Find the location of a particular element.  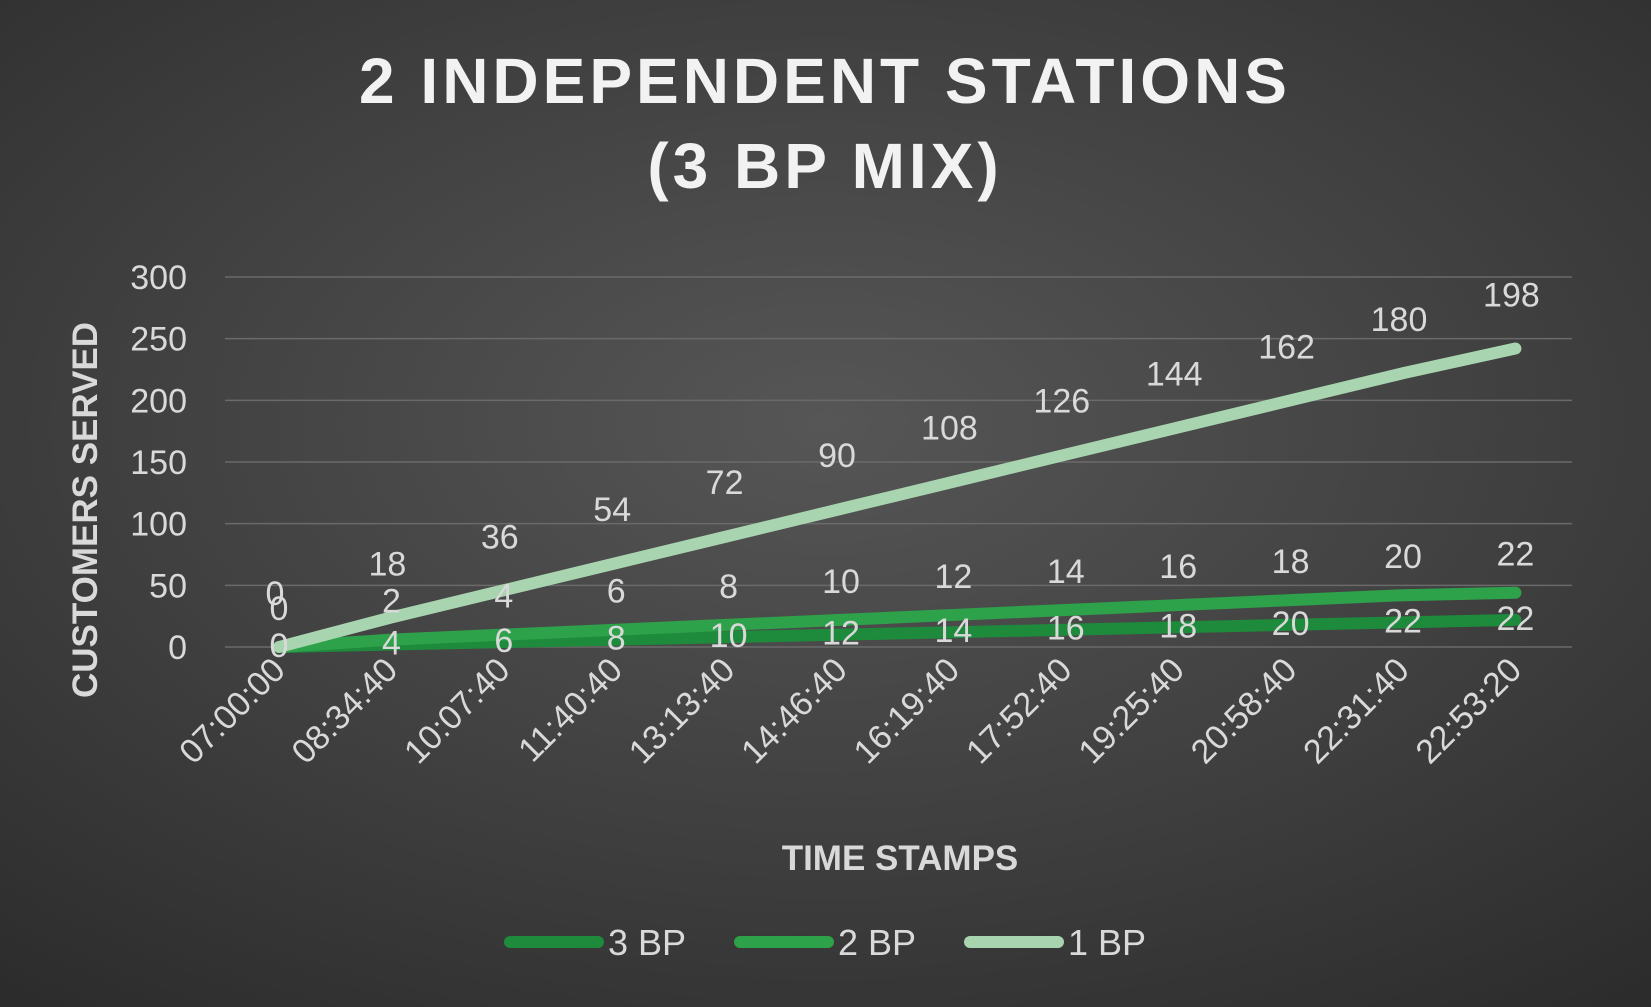

data-label-3bp: 12 is located at coordinates (953, 577).